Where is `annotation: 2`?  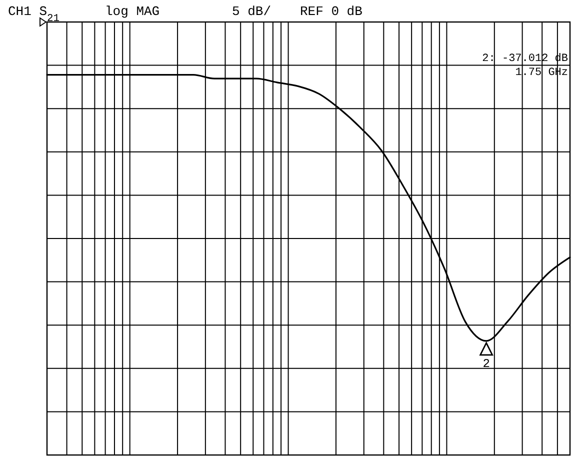
annotation: 2 is located at coordinates (486, 363).